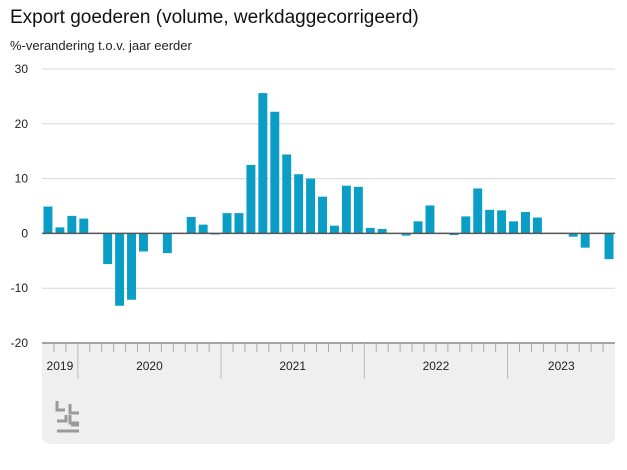 The image size is (627, 470). I want to click on x-year-label: 2019, so click(60, 366).